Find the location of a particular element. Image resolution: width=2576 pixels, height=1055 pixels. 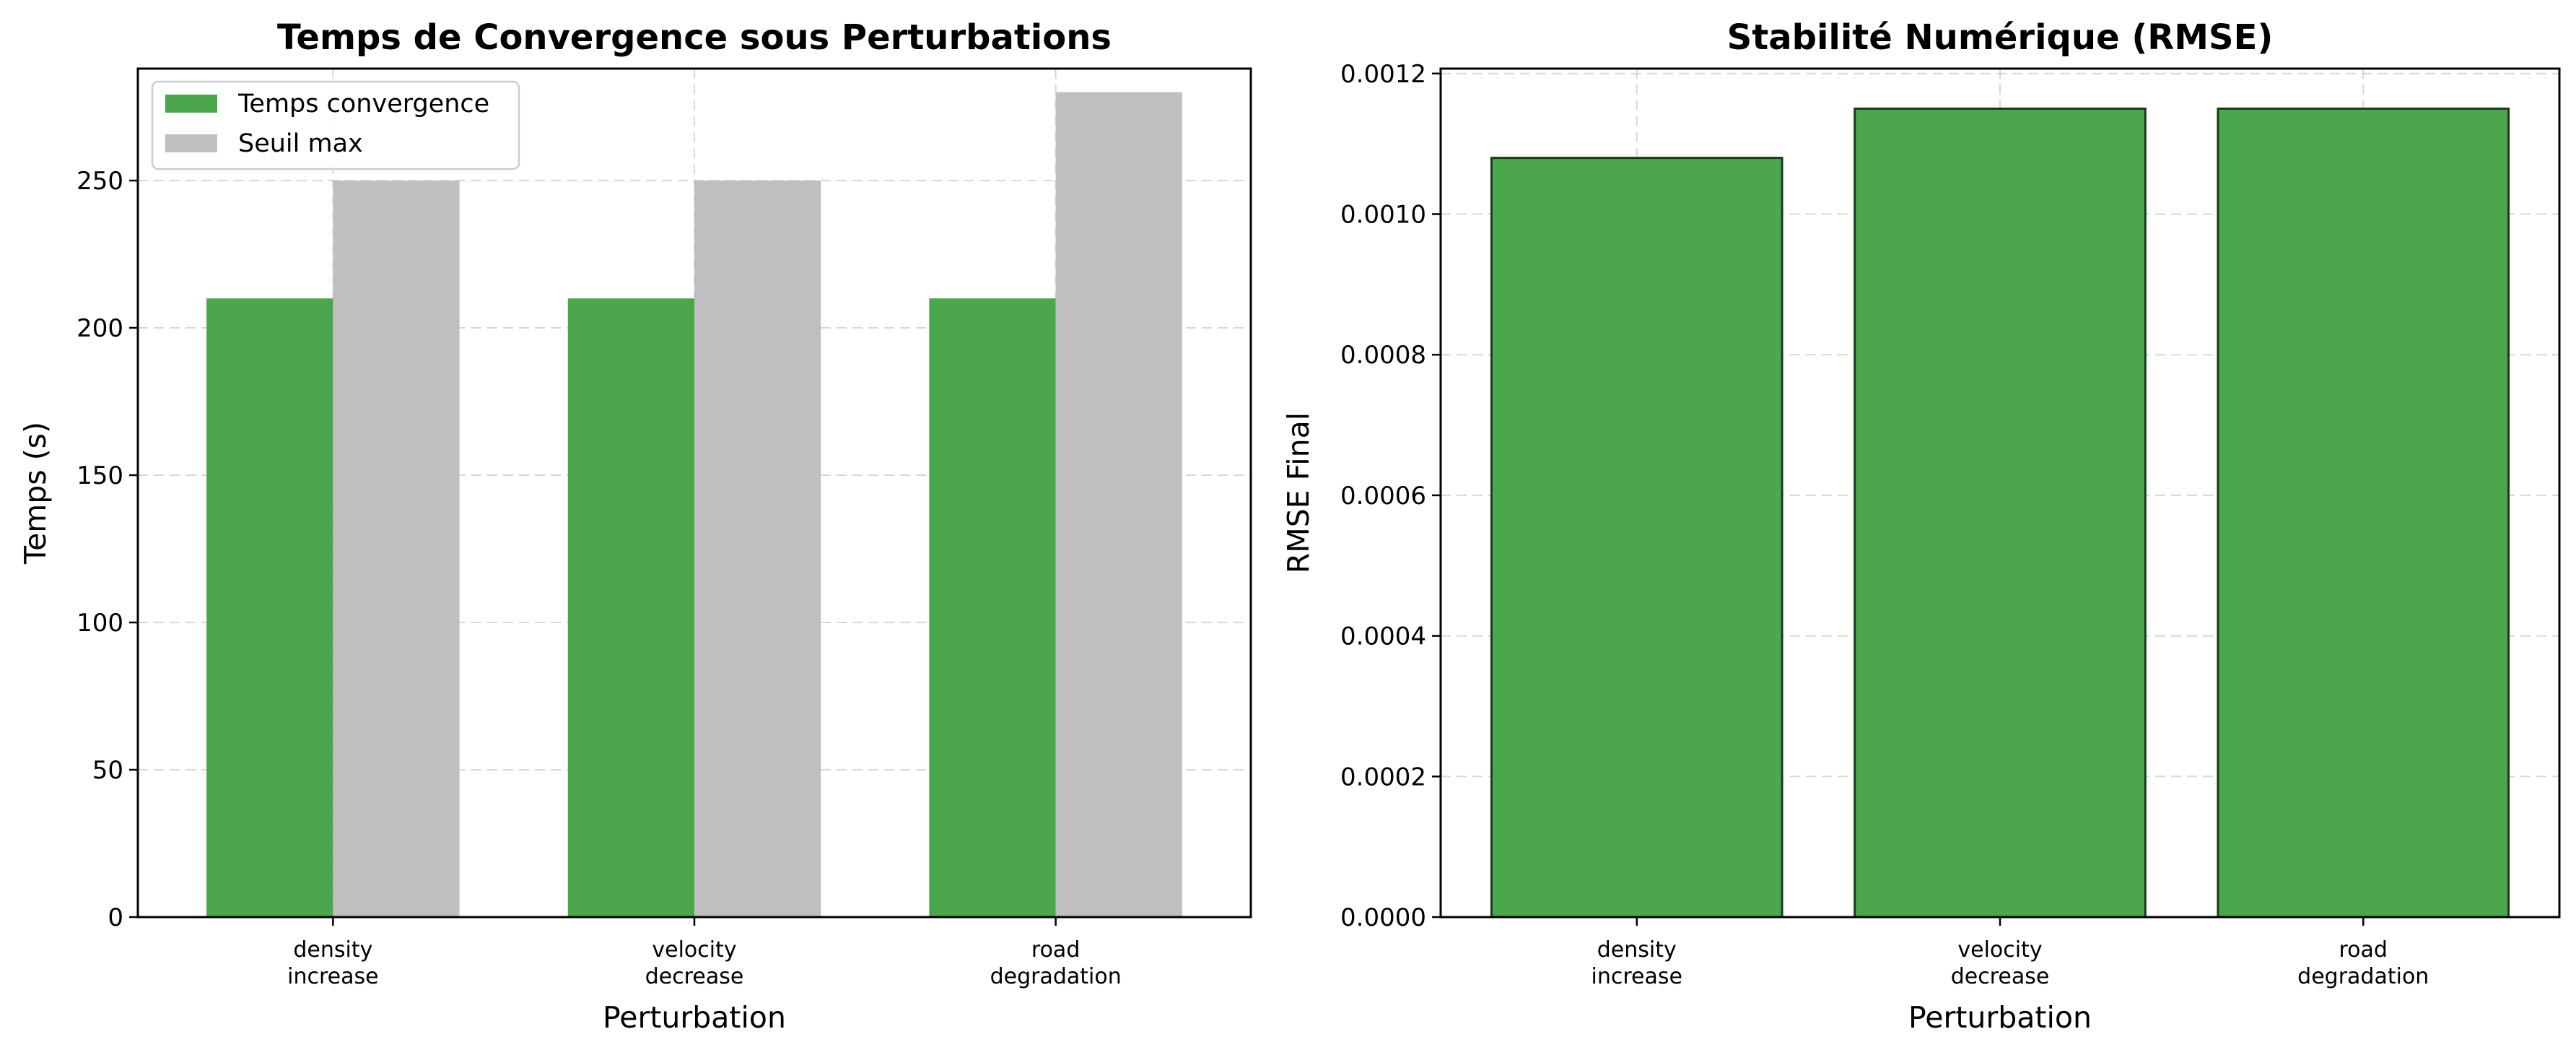

chart2-xtick-label-0-0: density is located at coordinates (1637, 950).